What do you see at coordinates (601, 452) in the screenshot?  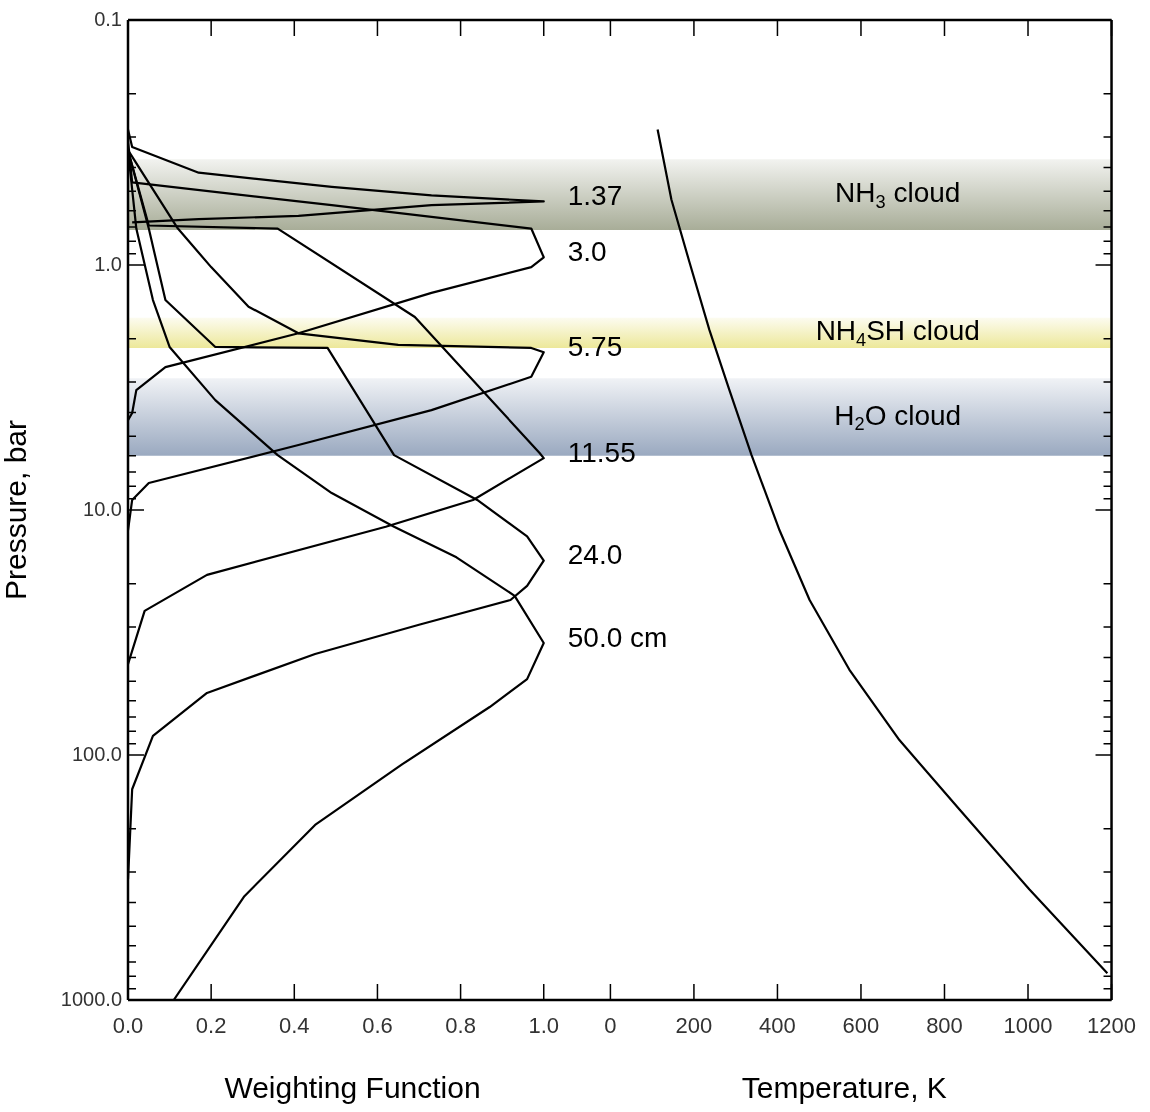 I see `series-label: 11.55` at bounding box center [601, 452].